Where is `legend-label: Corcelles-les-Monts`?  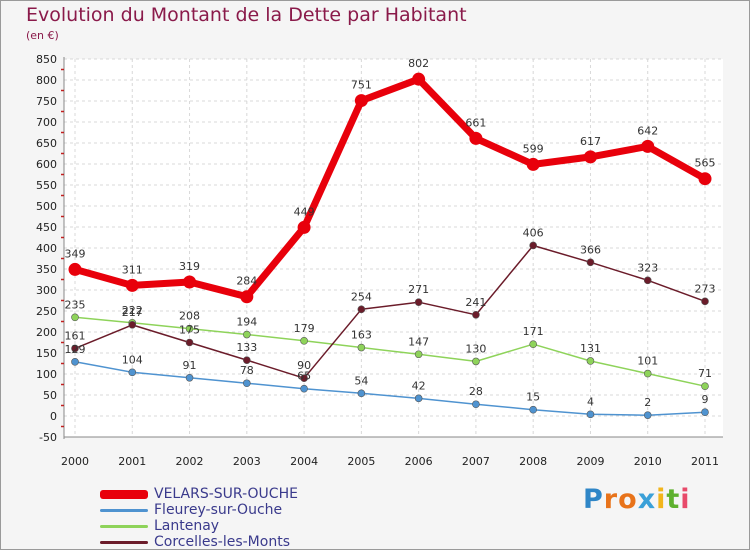 legend-label: Corcelles-les-Monts is located at coordinates (222, 542).